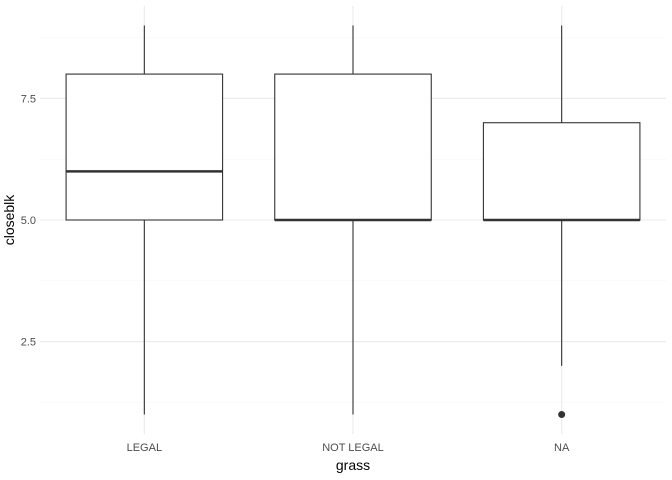 Image resolution: width=672 pixels, height=480 pixels. I want to click on x-tick-label: NA, so click(562, 448).